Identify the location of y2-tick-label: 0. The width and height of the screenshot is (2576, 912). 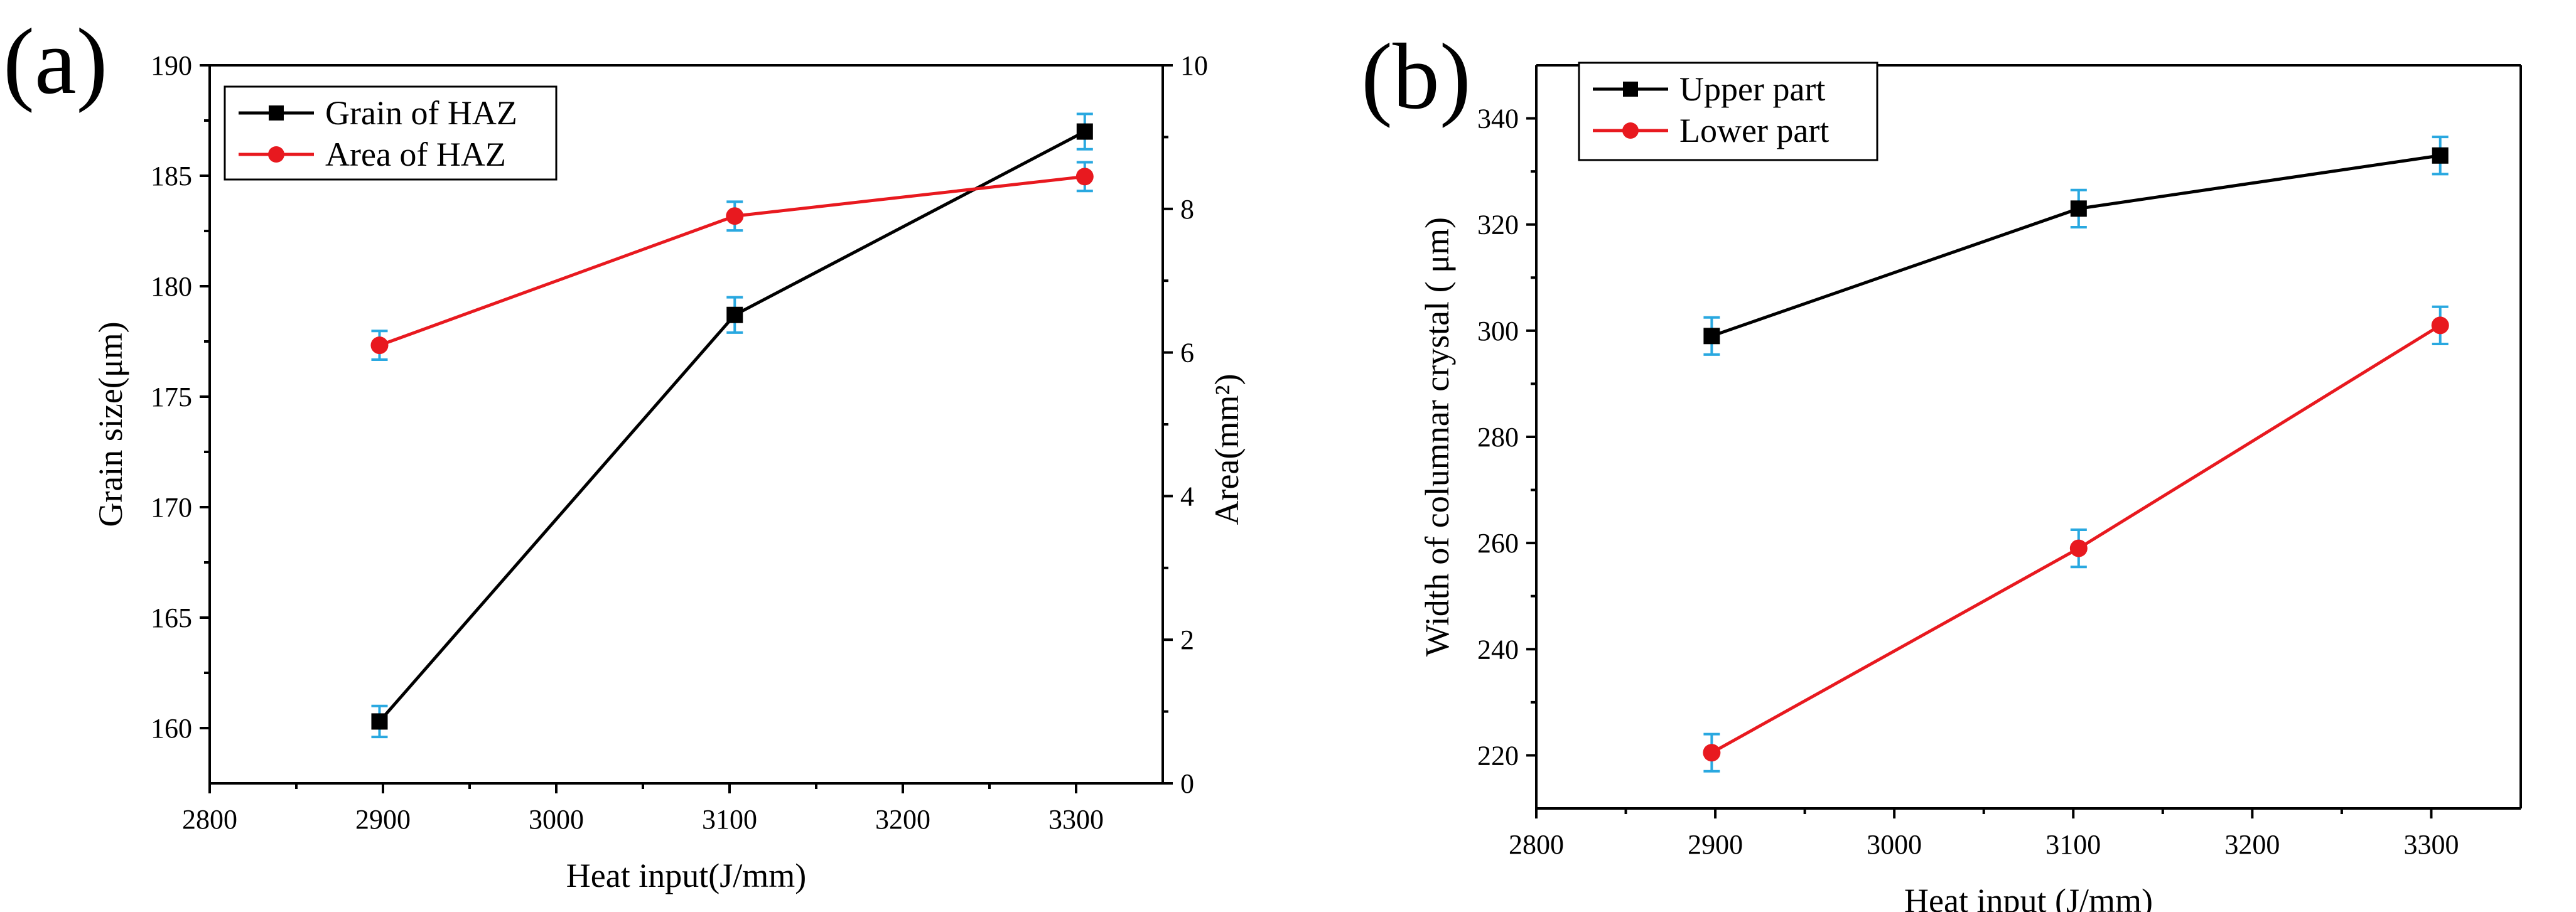
(1187, 783).